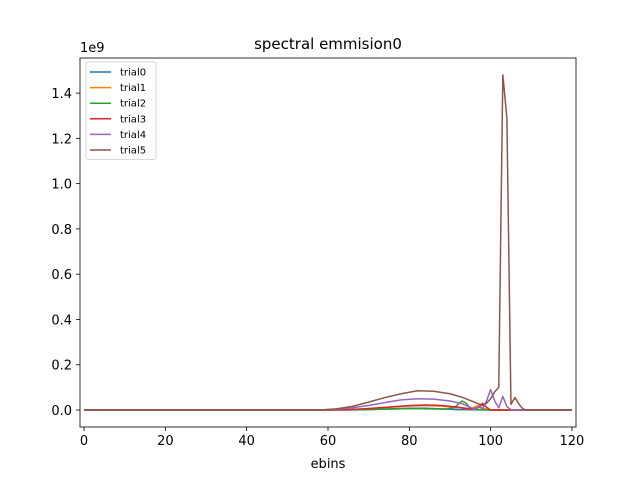 Image resolution: width=640 pixels, height=480 pixels. I want to click on series-line-trial3, so click(328, 406).